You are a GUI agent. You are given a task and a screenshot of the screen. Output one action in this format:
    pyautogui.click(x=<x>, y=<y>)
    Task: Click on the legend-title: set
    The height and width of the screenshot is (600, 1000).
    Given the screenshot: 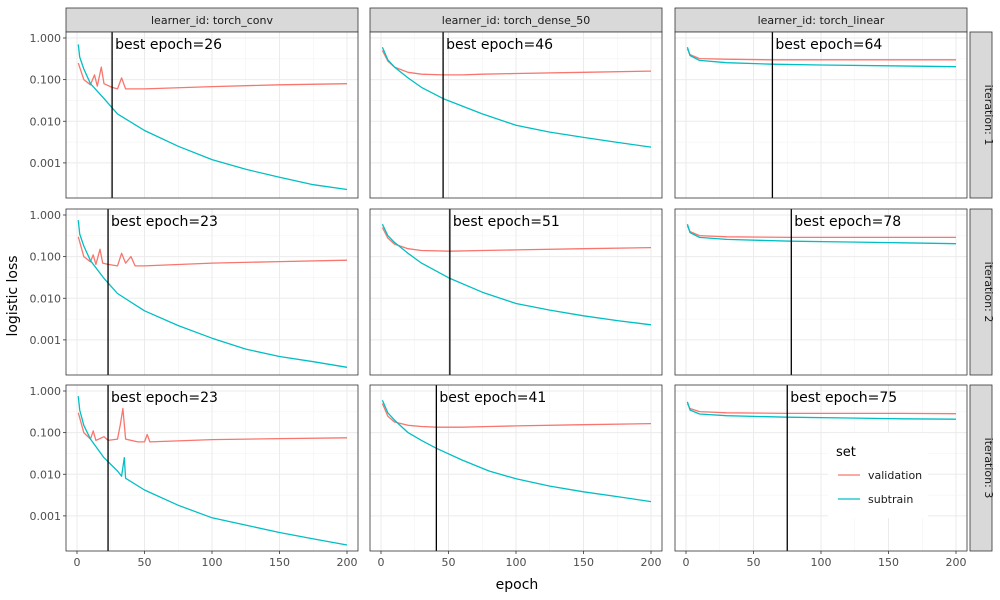 What is the action you would take?
    pyautogui.click(x=846, y=452)
    